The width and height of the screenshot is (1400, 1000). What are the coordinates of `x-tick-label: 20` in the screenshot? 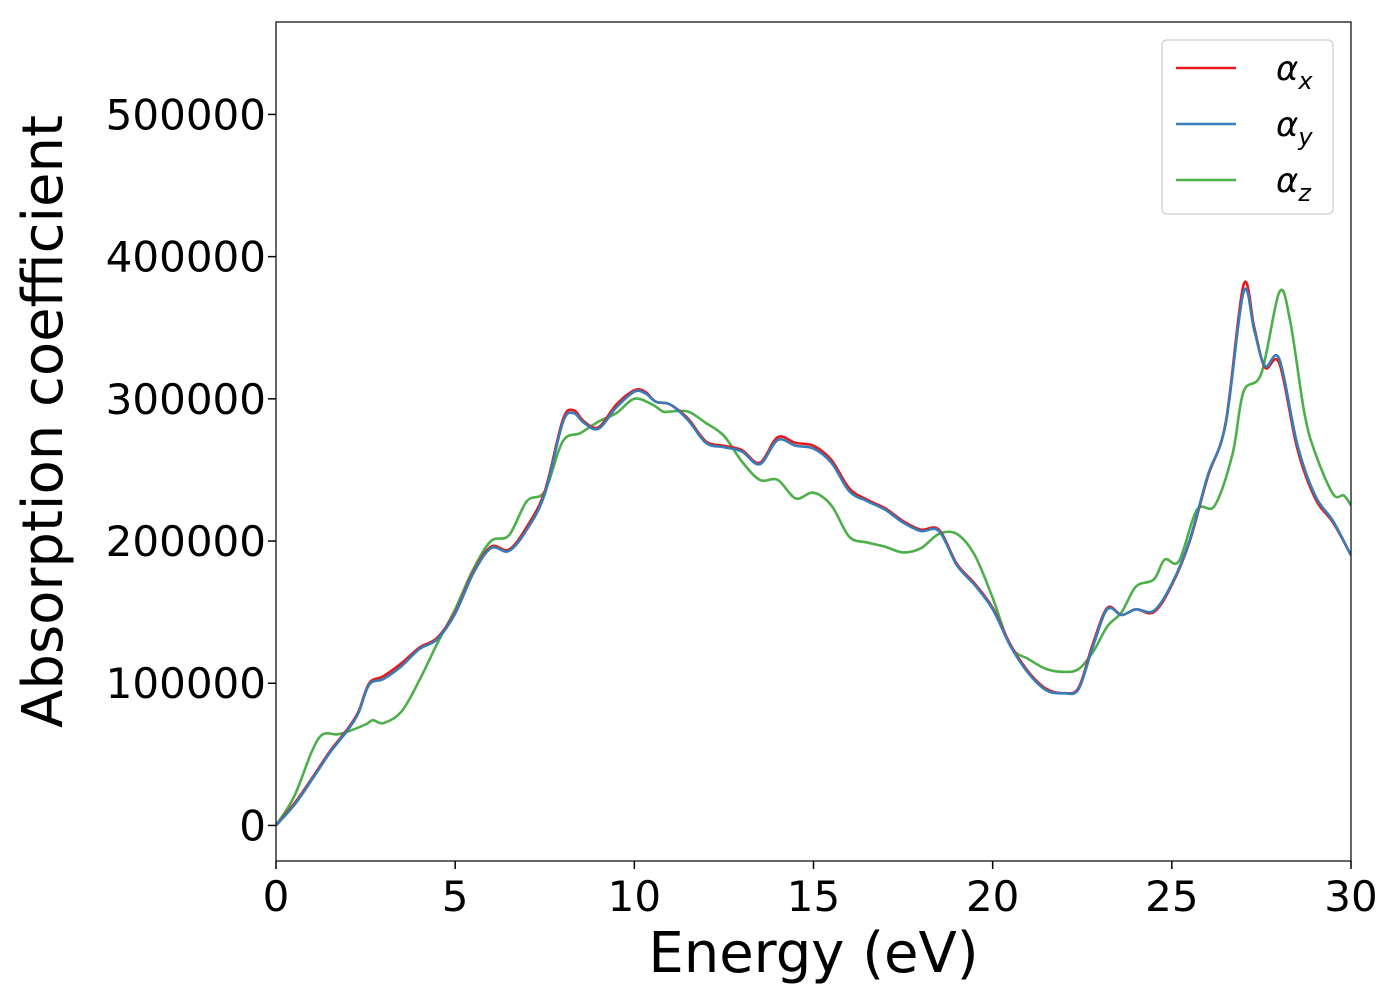 It's located at (992, 896).